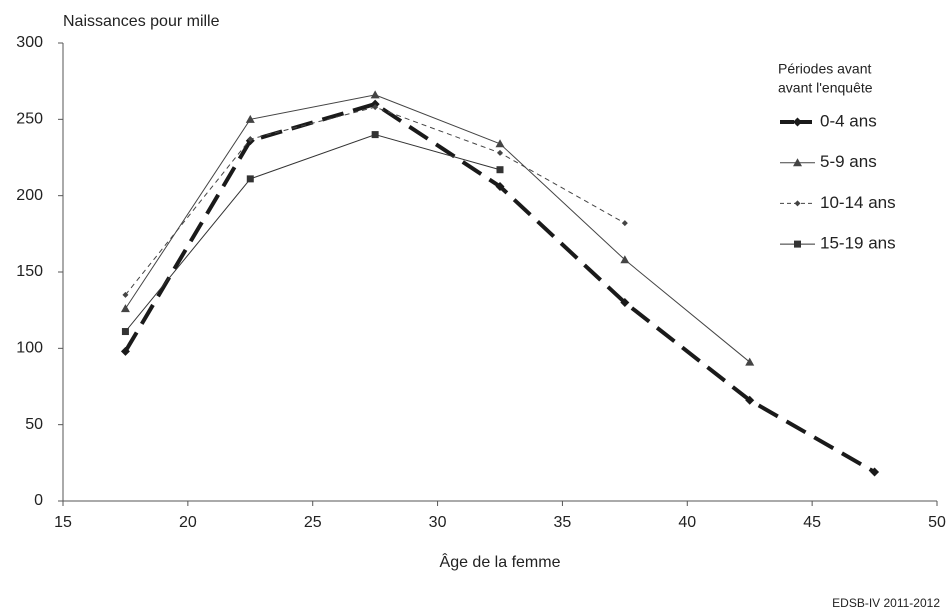  I want to click on x-tick-label: 50, so click(937, 522).